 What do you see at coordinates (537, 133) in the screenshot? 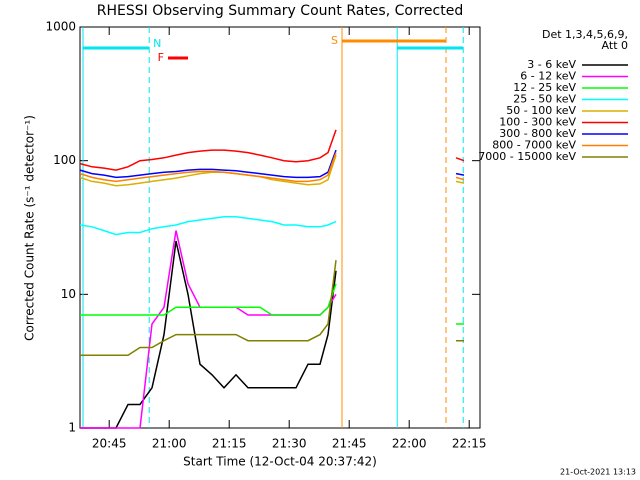
I see `legend-label: 300 - 800 keV` at bounding box center [537, 133].